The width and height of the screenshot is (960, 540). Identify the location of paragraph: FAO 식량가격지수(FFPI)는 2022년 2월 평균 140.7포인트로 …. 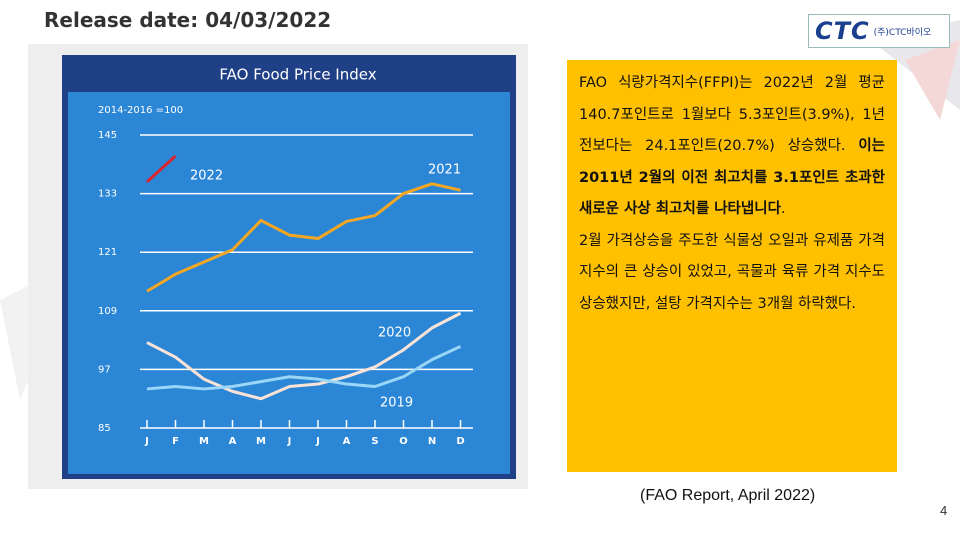
(732, 147).